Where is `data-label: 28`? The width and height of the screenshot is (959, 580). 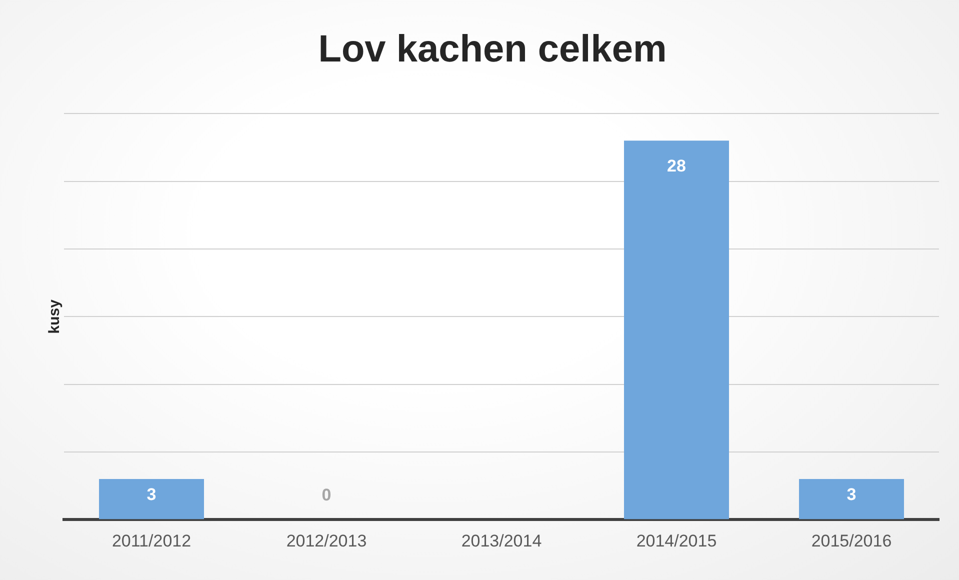 data-label: 28 is located at coordinates (676, 166).